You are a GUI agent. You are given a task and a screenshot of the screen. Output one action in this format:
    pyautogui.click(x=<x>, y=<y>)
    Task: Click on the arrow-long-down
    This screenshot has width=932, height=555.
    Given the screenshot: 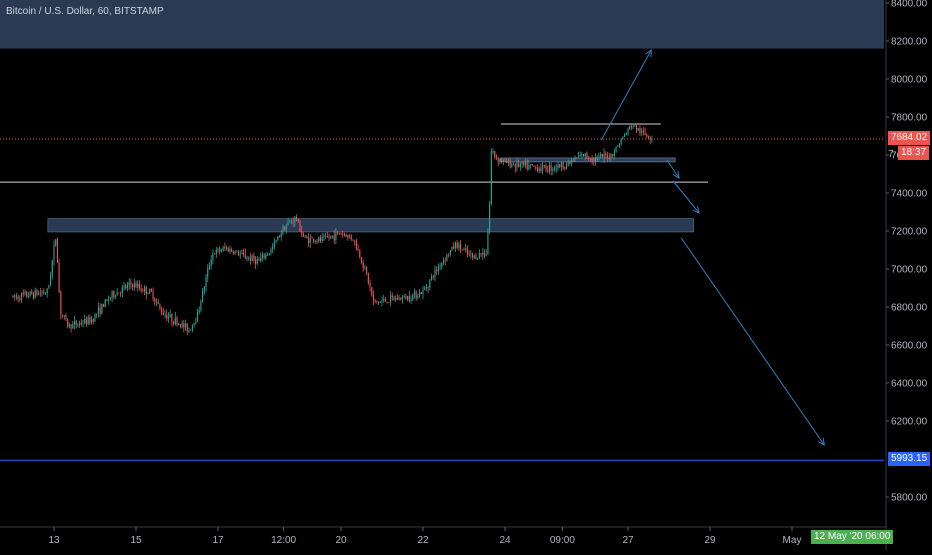 What is the action you would take?
    pyautogui.click(x=752, y=341)
    